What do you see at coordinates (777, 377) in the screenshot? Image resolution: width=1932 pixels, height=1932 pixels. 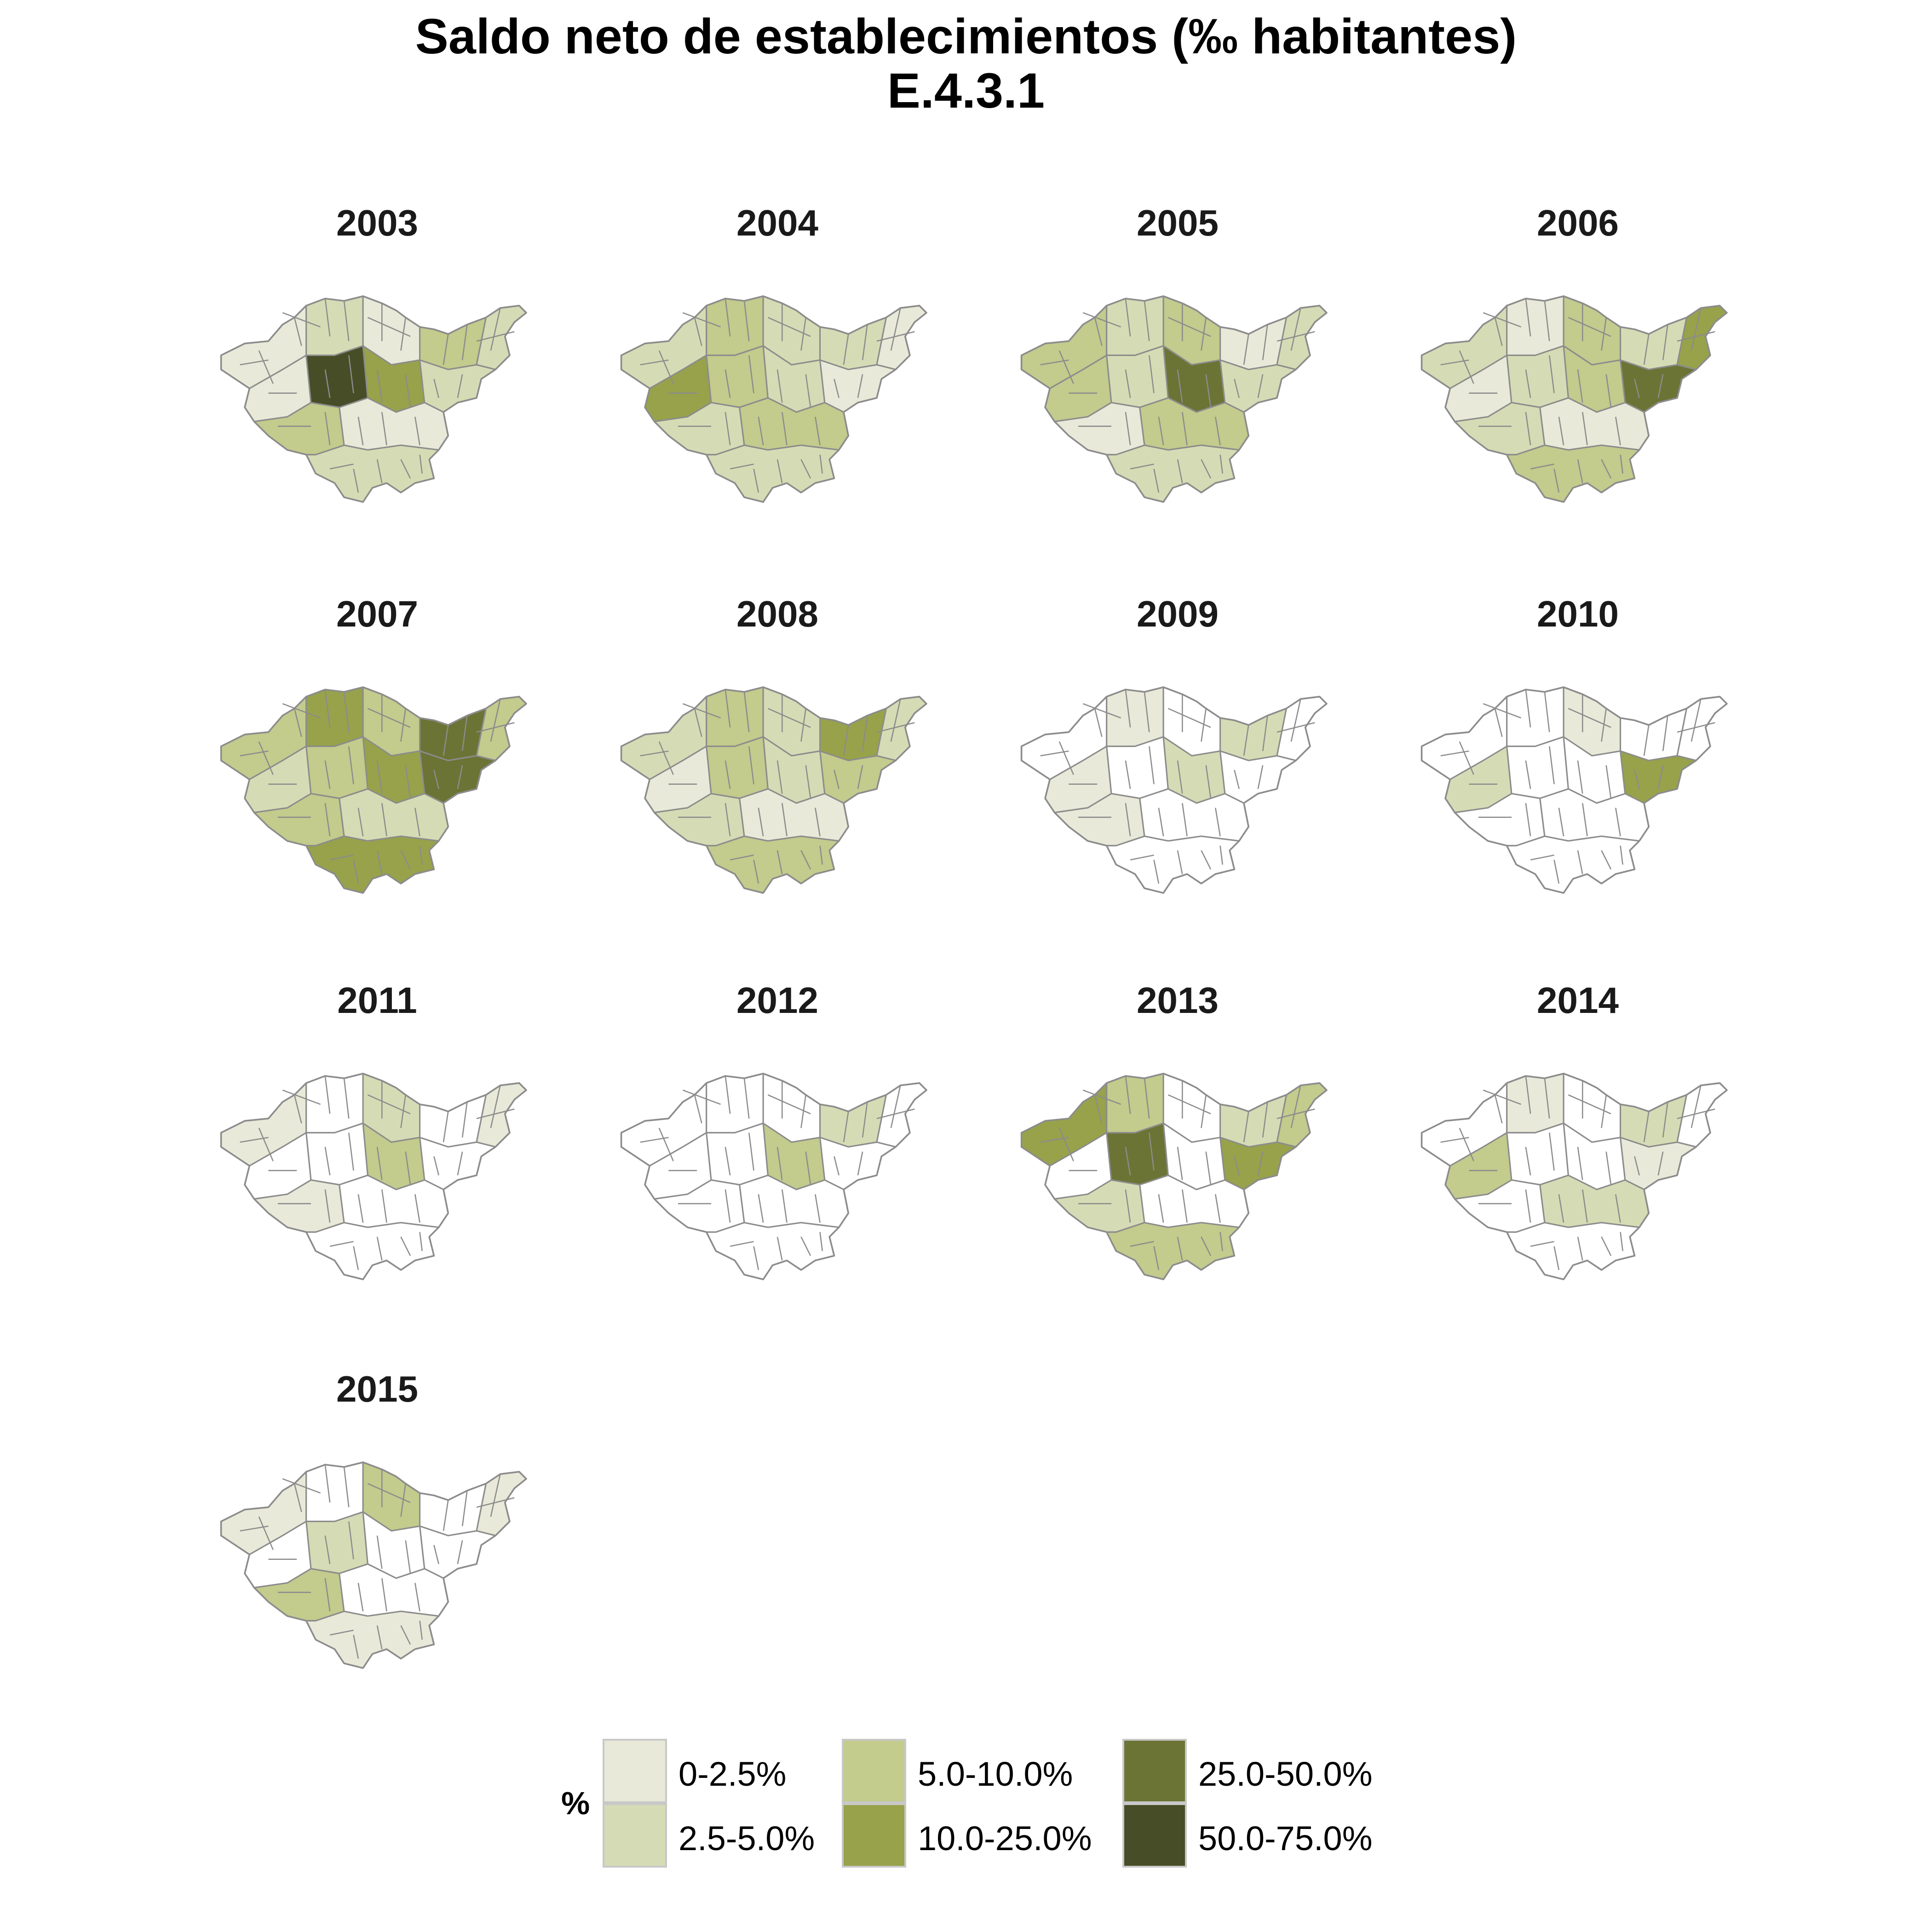 I see `map-panel-2004: 2004` at bounding box center [777, 377].